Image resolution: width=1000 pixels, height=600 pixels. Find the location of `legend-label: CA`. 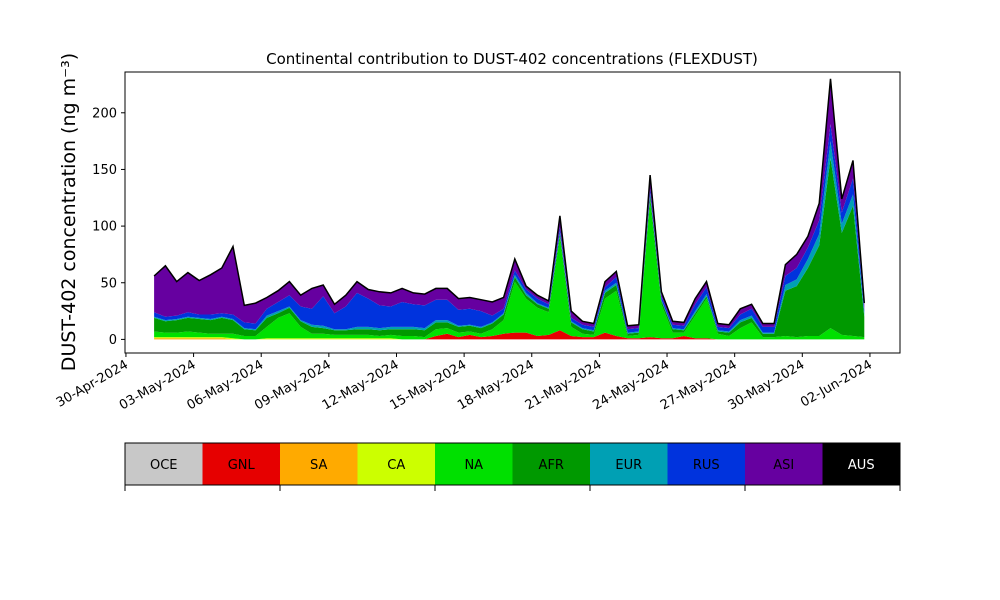

legend-label: CA is located at coordinates (396, 465).